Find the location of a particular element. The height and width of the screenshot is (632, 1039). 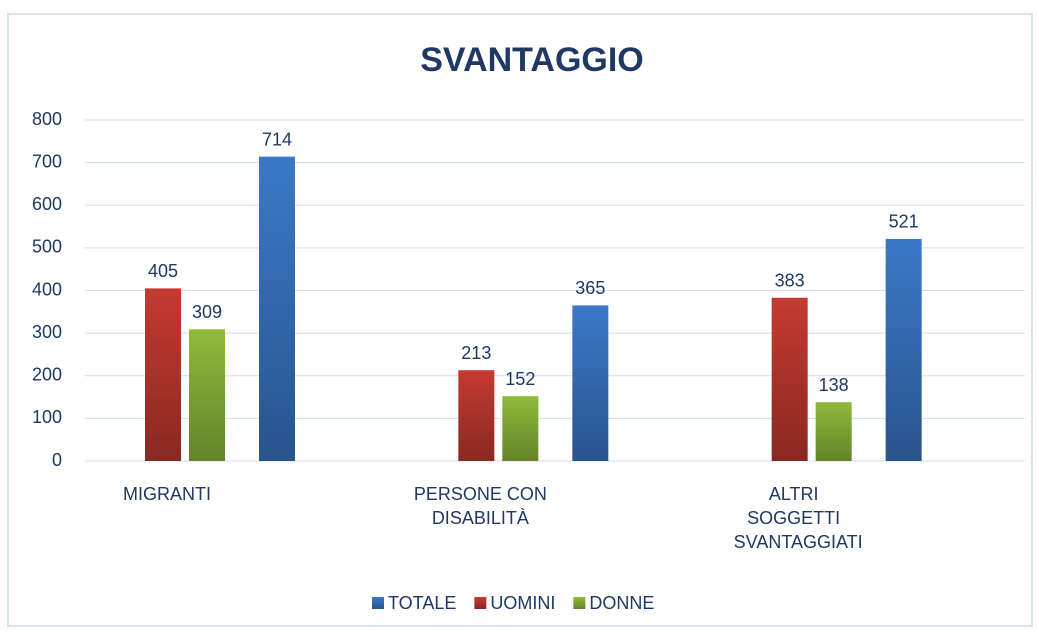

y-tick-label: 500 is located at coordinates (47, 247).